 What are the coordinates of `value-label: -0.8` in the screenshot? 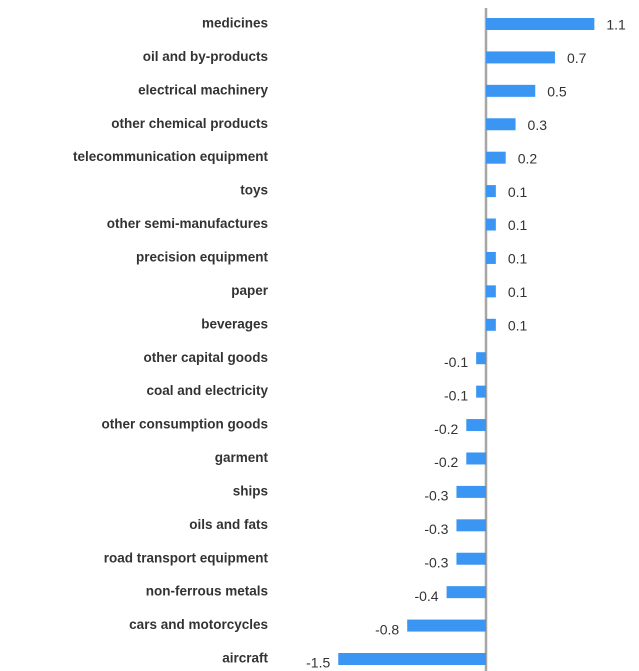 It's located at (387, 629).